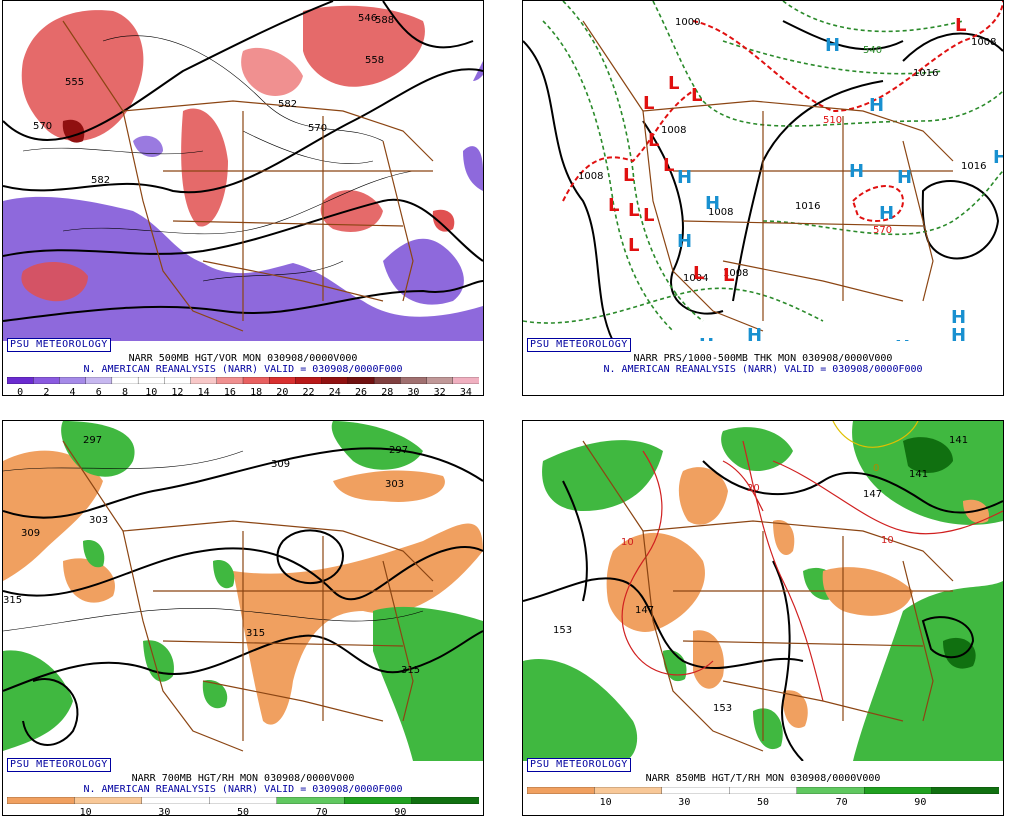 The image size is (1024, 819). Describe the element at coordinates (398, 450) in the screenshot. I see `contour-label: 297` at that location.